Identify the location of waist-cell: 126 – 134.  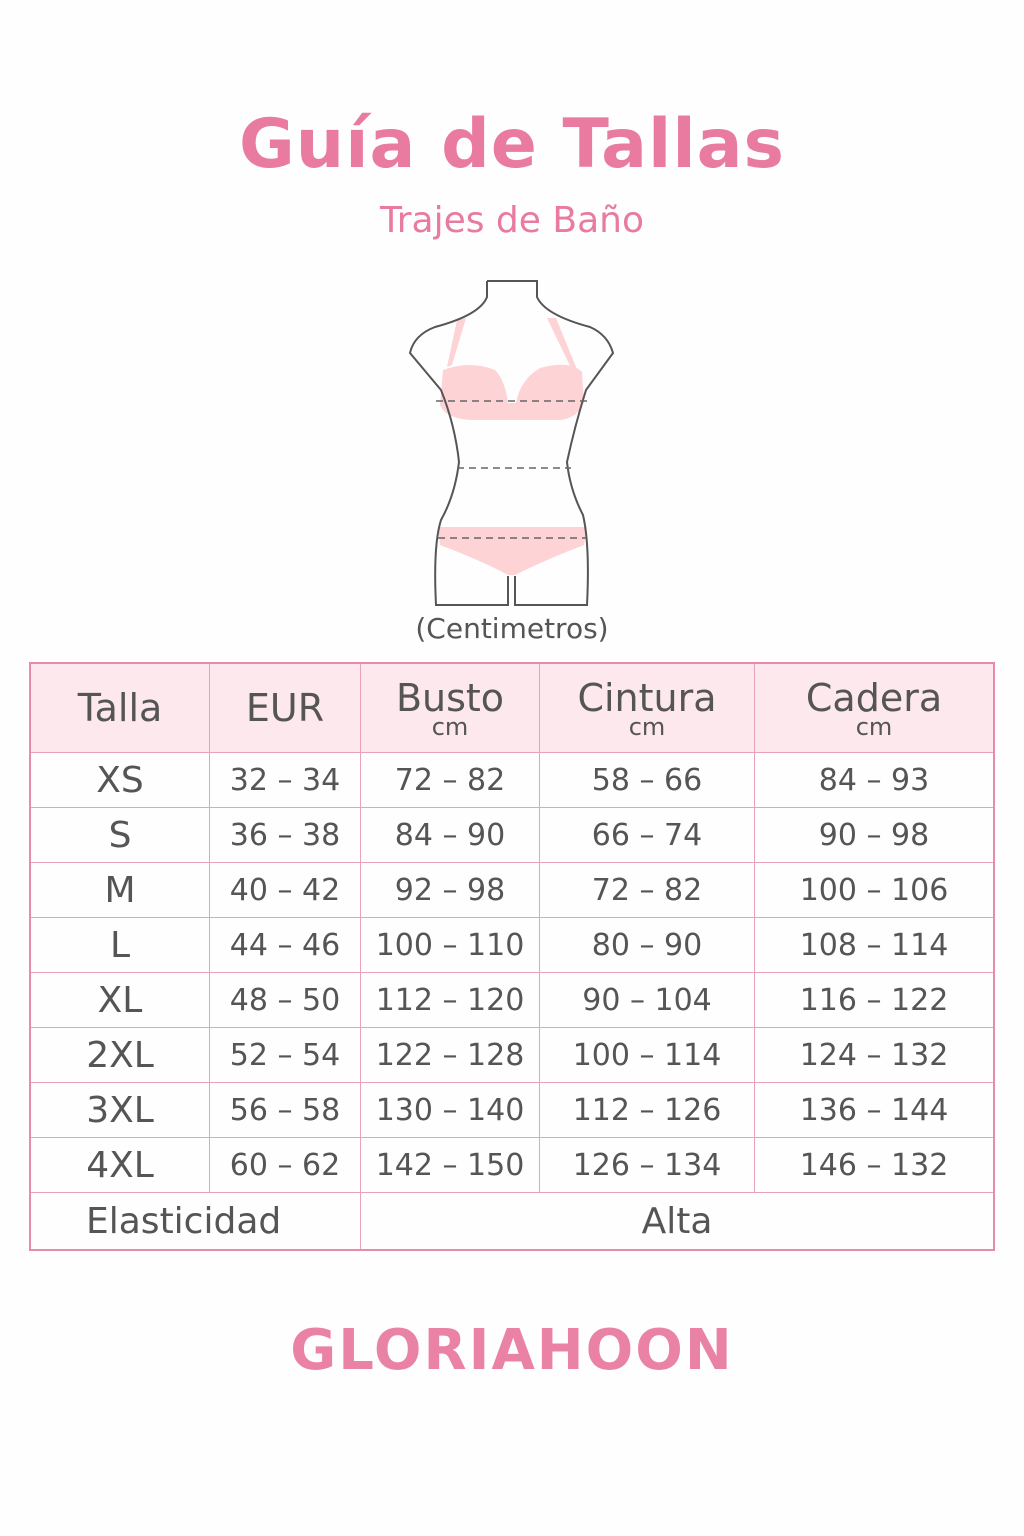
(647, 1165).